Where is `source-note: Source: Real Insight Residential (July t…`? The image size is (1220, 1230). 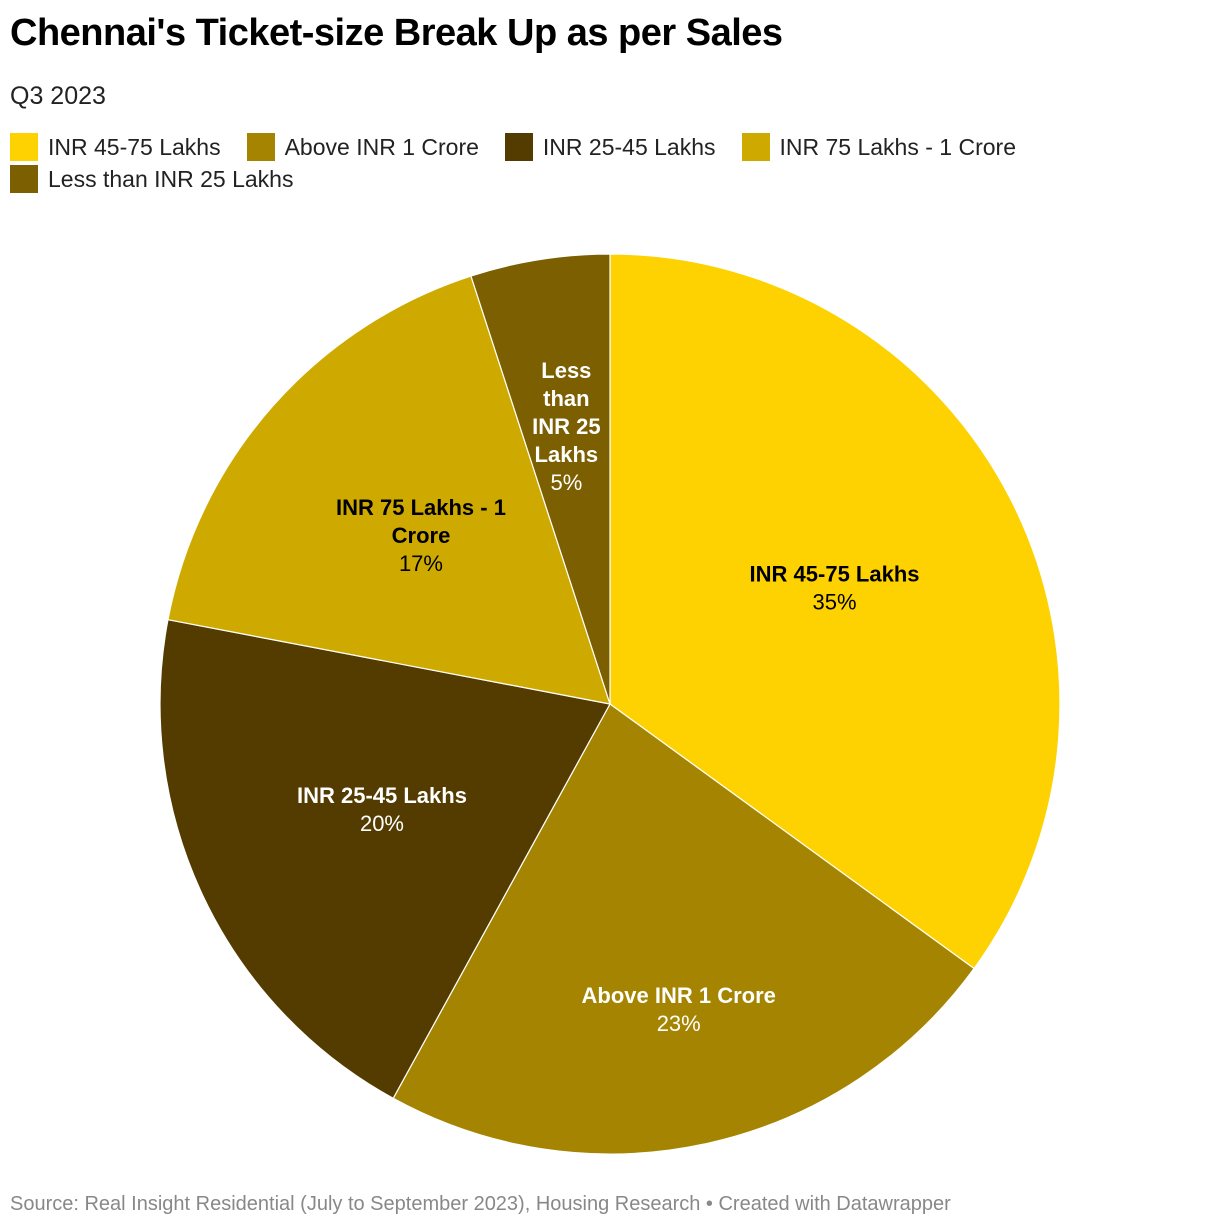 source-note: Source: Real Insight Residential (July t… is located at coordinates (480, 1204).